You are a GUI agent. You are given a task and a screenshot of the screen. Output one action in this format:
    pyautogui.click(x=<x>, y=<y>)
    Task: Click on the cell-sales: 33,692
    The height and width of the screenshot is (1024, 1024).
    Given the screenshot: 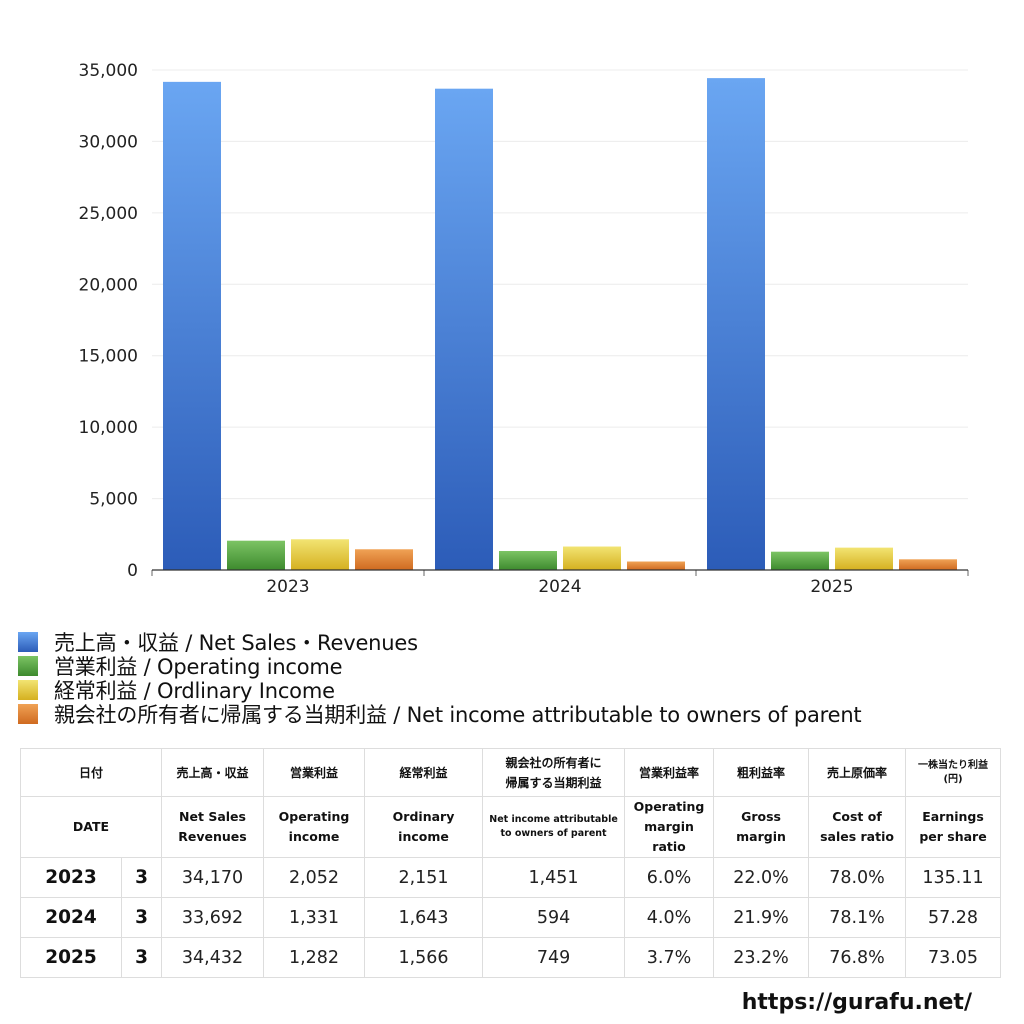 What is the action you would take?
    pyautogui.click(x=213, y=917)
    